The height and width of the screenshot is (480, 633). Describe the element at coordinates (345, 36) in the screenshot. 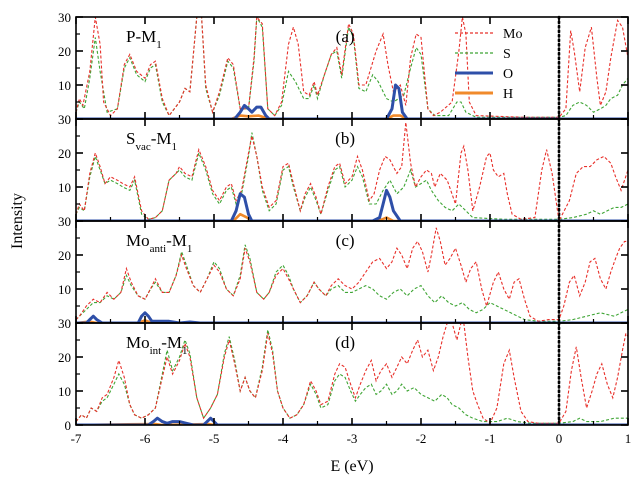

I see `panel-tag-a: (a)` at that location.